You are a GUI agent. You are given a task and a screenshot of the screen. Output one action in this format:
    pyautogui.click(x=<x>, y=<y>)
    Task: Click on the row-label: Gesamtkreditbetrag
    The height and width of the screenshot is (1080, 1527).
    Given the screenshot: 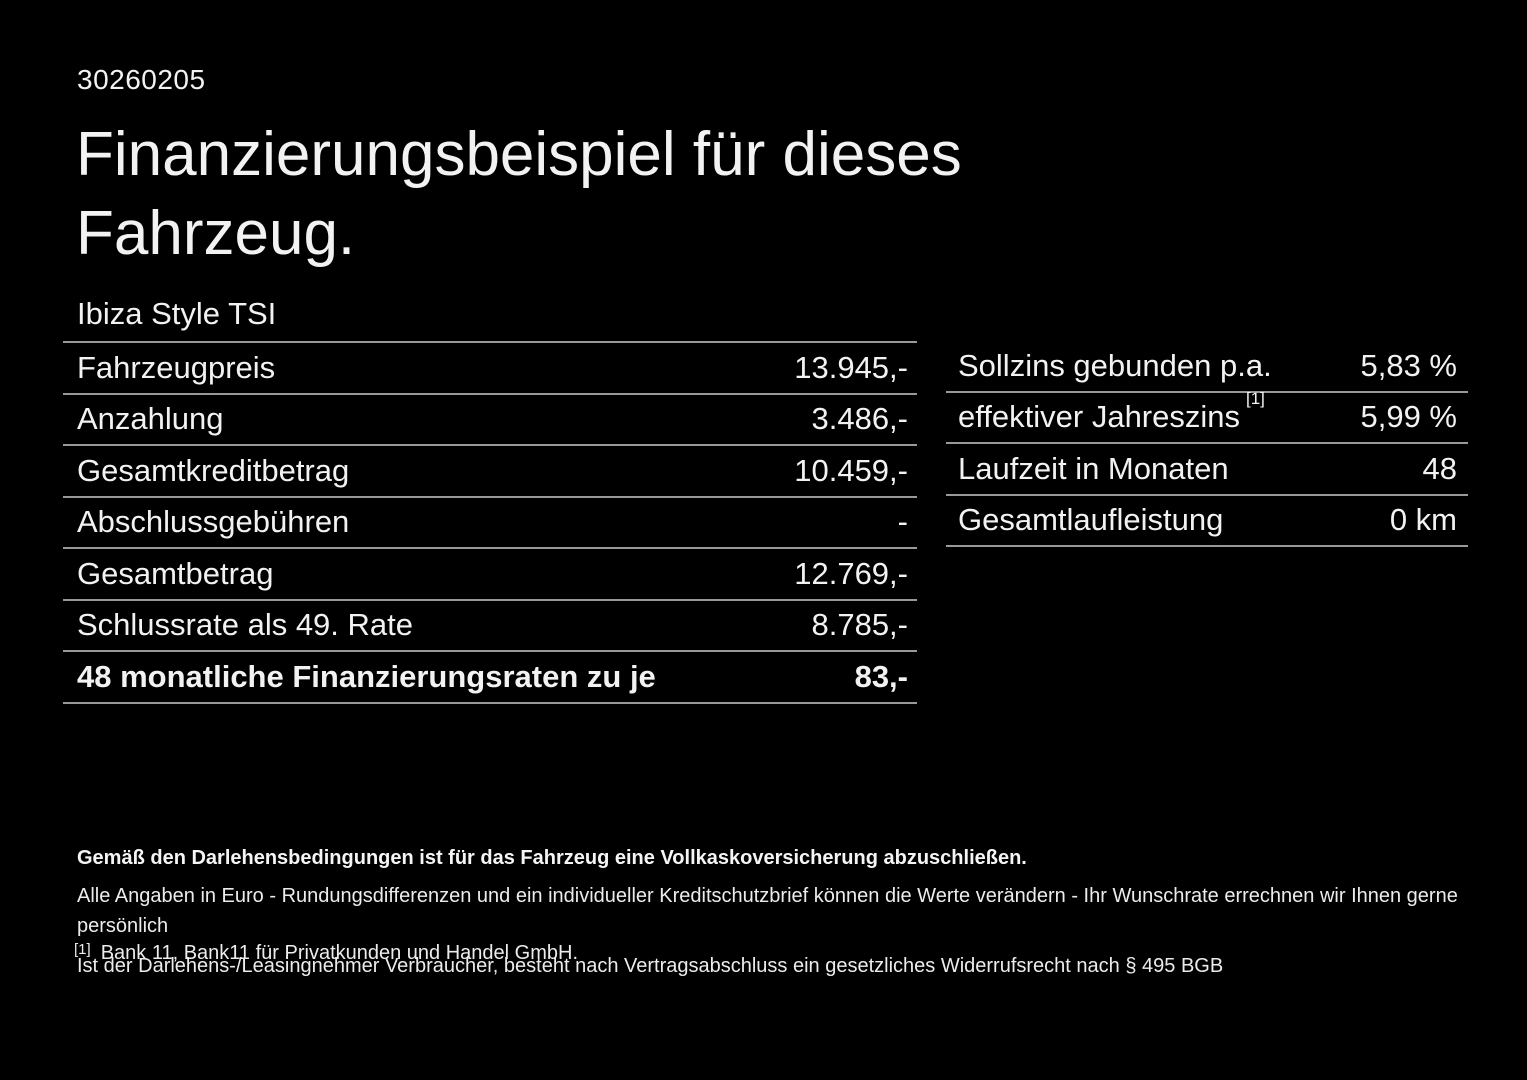 What is the action you would take?
    pyautogui.click(x=213, y=470)
    